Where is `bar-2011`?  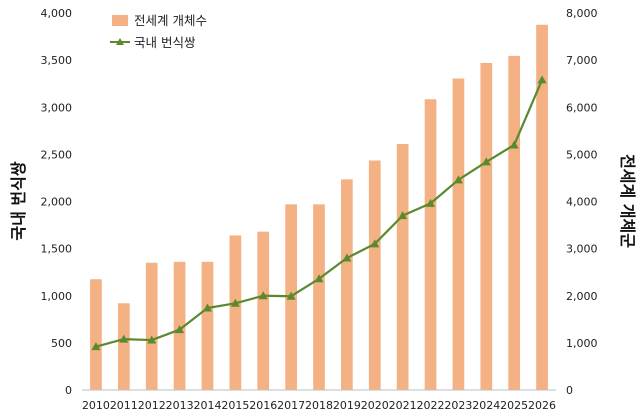 bar-2011 is located at coordinates (123, 346).